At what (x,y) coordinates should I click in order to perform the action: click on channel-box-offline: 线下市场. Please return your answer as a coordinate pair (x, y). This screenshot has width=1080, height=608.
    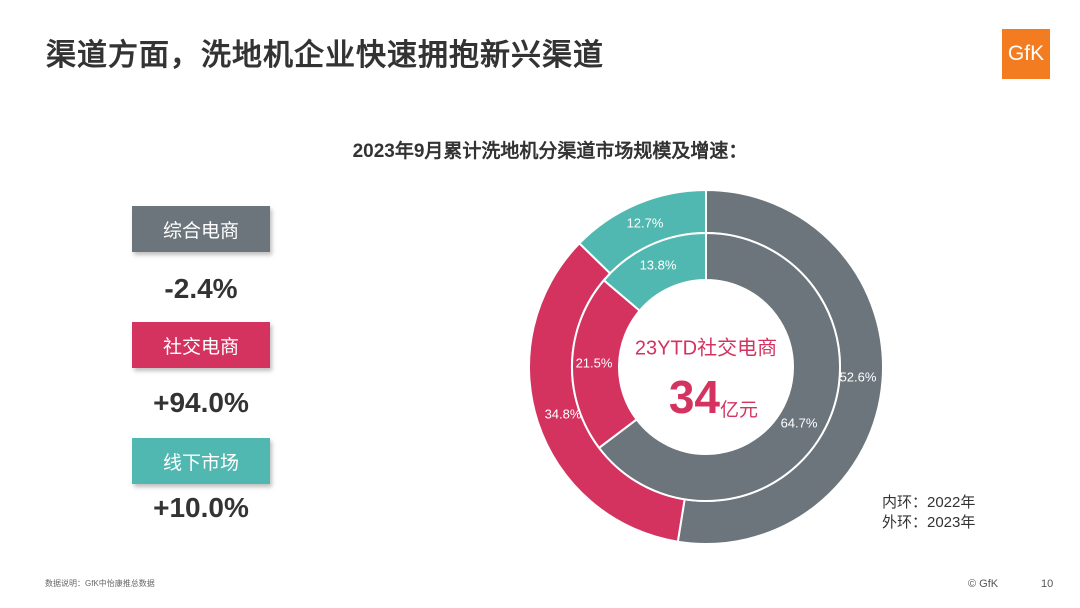
    Looking at the image, I should click on (201, 461).